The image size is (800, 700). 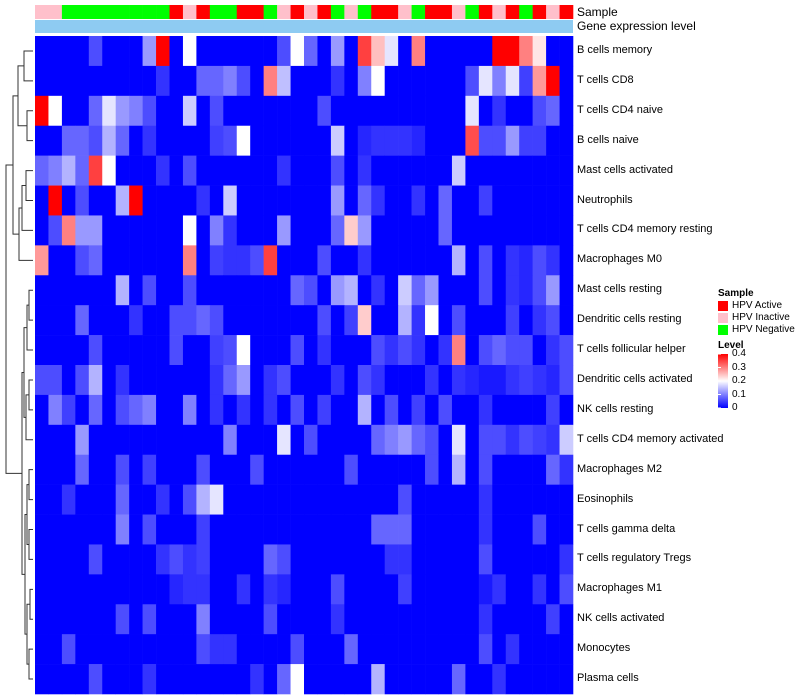 I want to click on legend-level-gradient, so click(x=723, y=381).